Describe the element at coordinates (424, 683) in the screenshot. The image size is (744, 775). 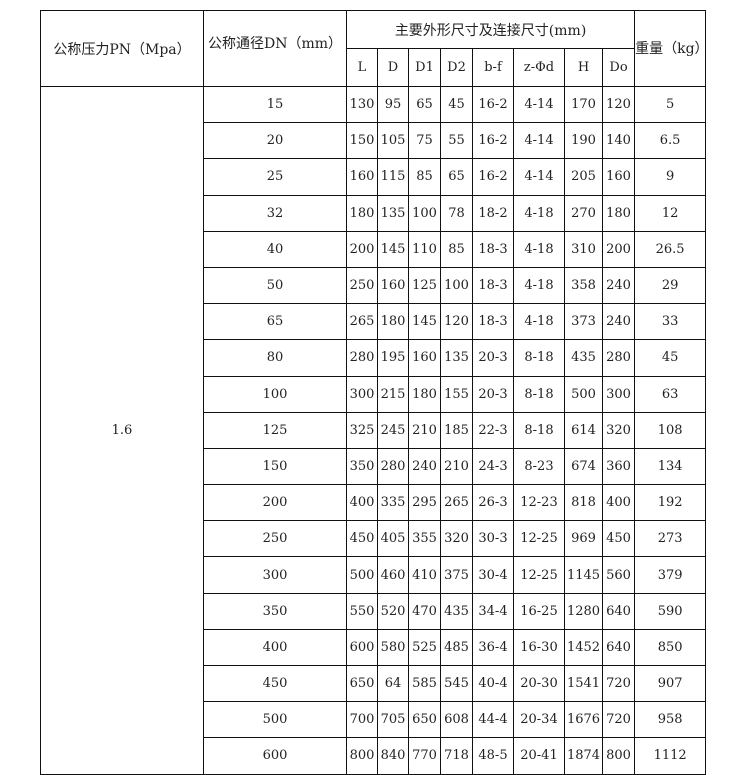
I see `dimension-cell: 585` at that location.